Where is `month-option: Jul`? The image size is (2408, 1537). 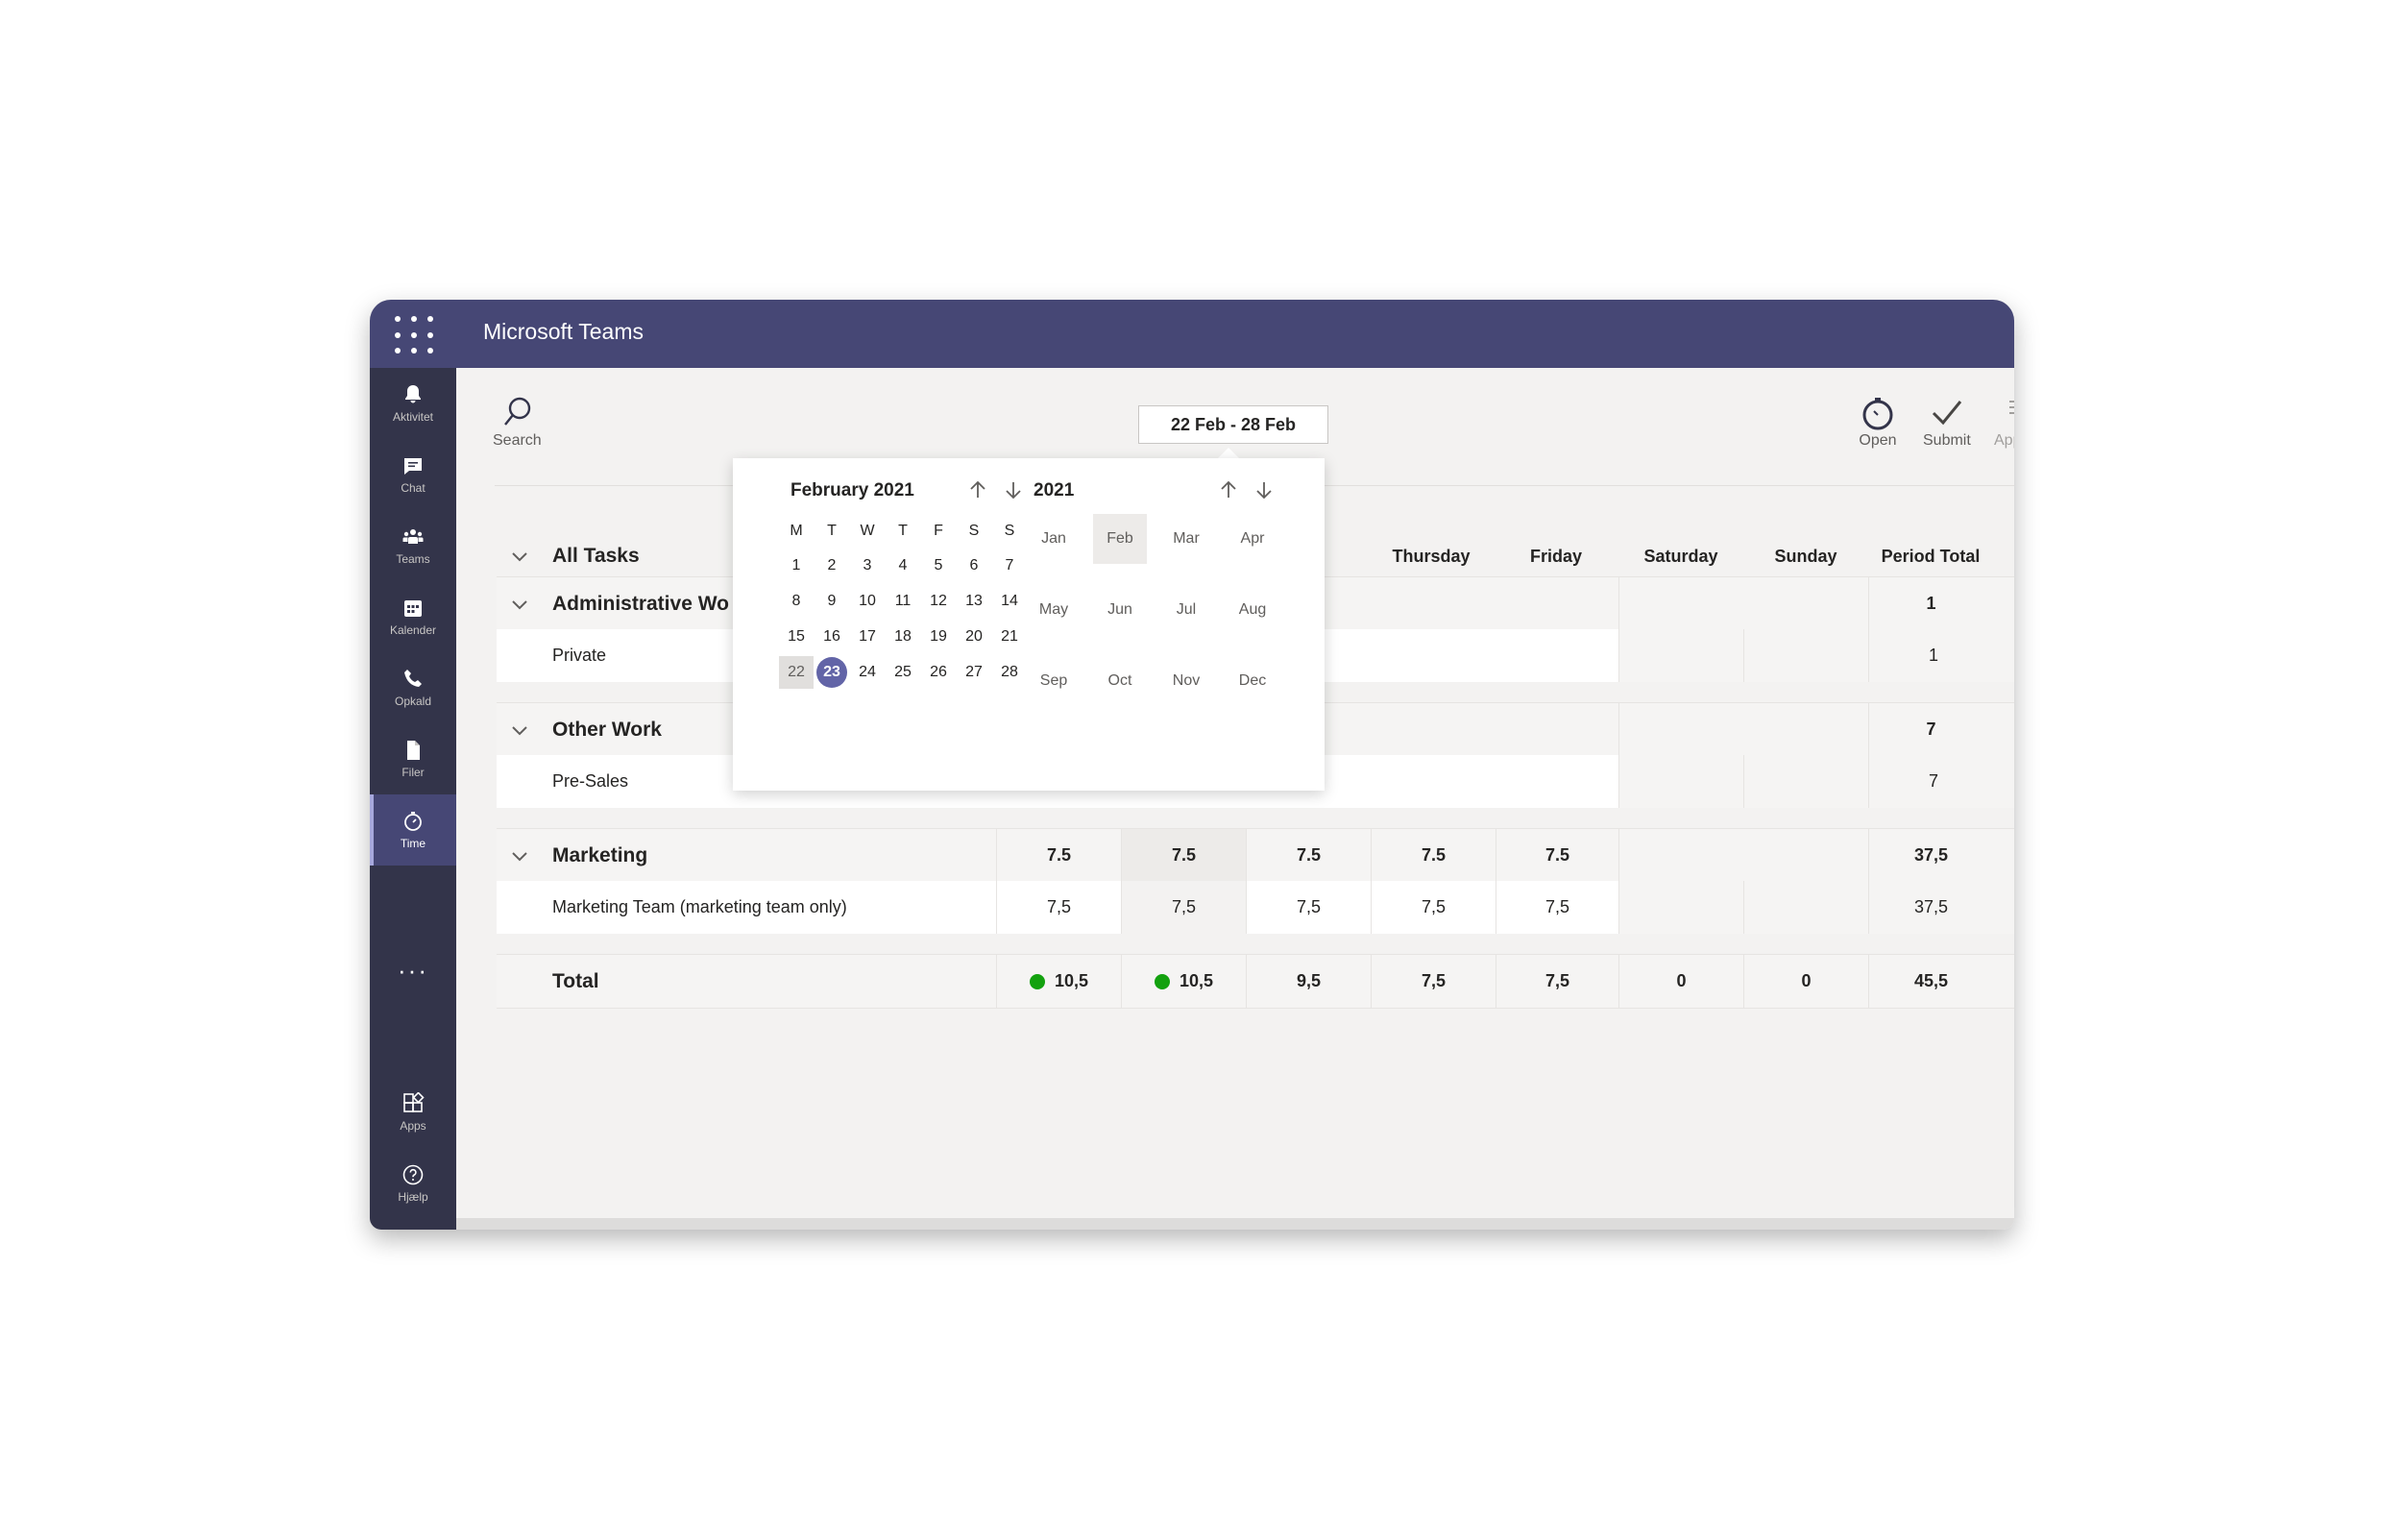
month-option: Jul is located at coordinates (1186, 609).